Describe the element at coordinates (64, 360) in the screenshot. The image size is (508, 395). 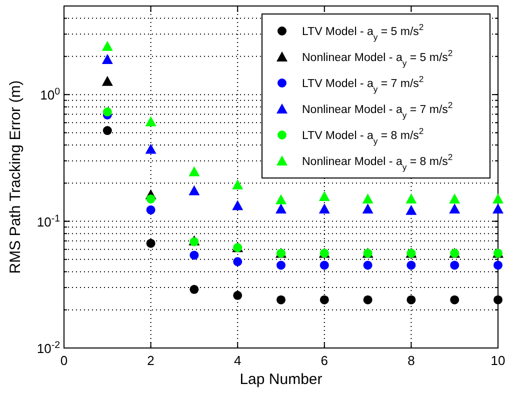
I see `x-tick-label: 0` at that location.